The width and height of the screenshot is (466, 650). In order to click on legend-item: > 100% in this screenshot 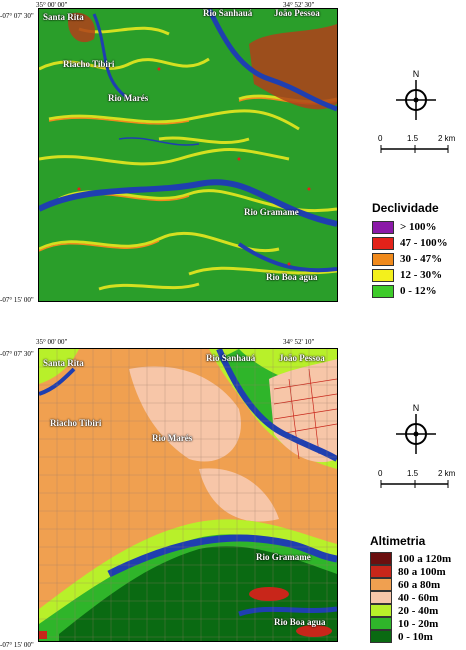, I will do `click(410, 227)`.